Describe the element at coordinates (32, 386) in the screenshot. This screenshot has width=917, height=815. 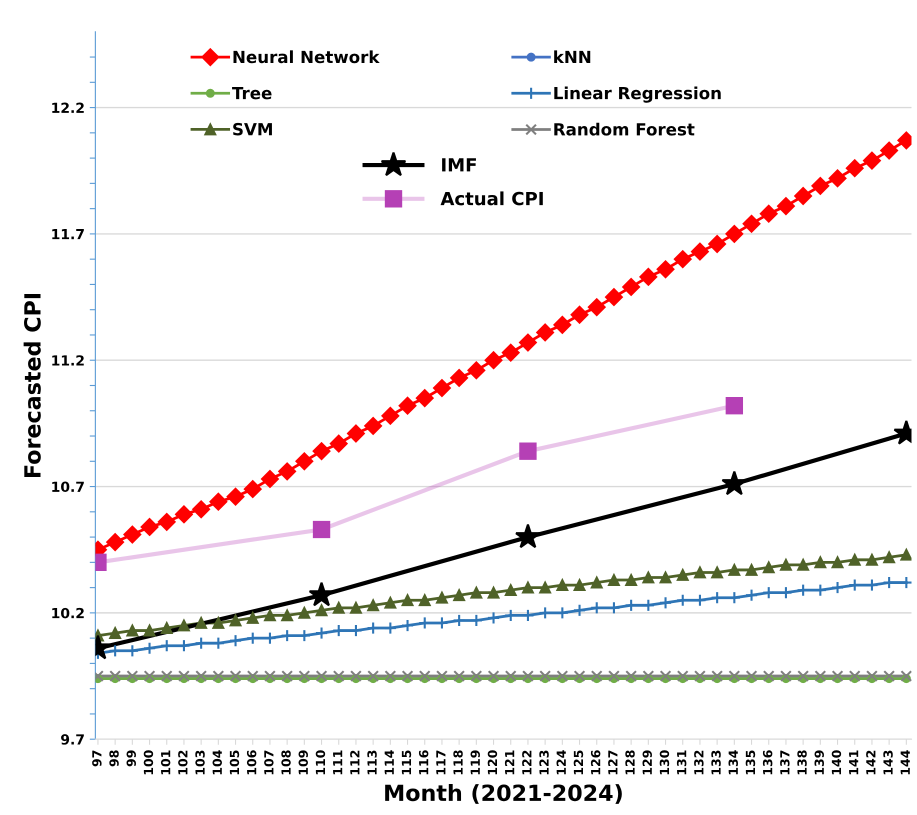
I see `y-axis-title: Forecasted CPI` at that location.